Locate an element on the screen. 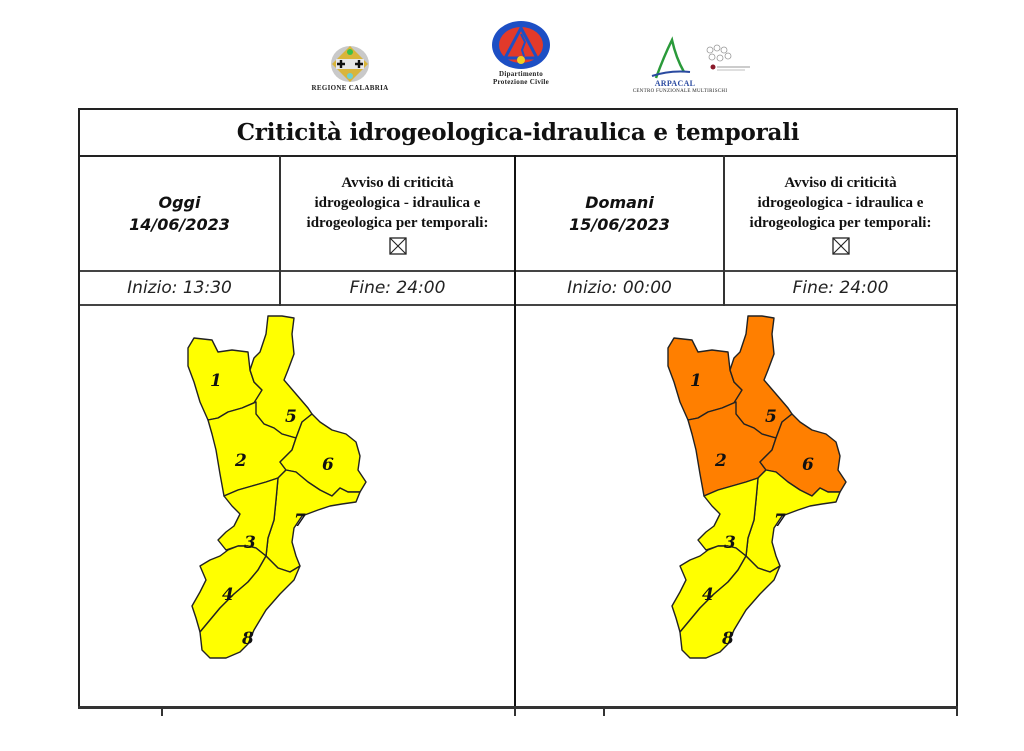 The width and height of the screenshot is (1024, 751). calabria-map-today: 1 5 2 6 7 3 4 8 is located at coordinates (277, 487).